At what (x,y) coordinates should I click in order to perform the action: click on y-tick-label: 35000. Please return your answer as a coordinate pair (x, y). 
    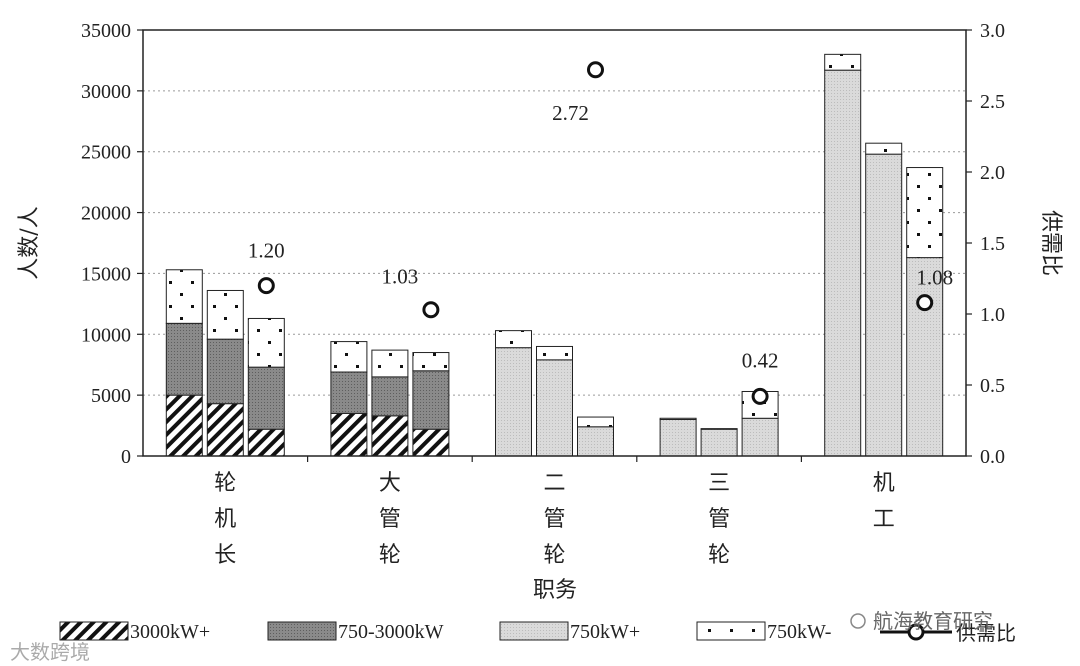
    Looking at the image, I should click on (106, 31).